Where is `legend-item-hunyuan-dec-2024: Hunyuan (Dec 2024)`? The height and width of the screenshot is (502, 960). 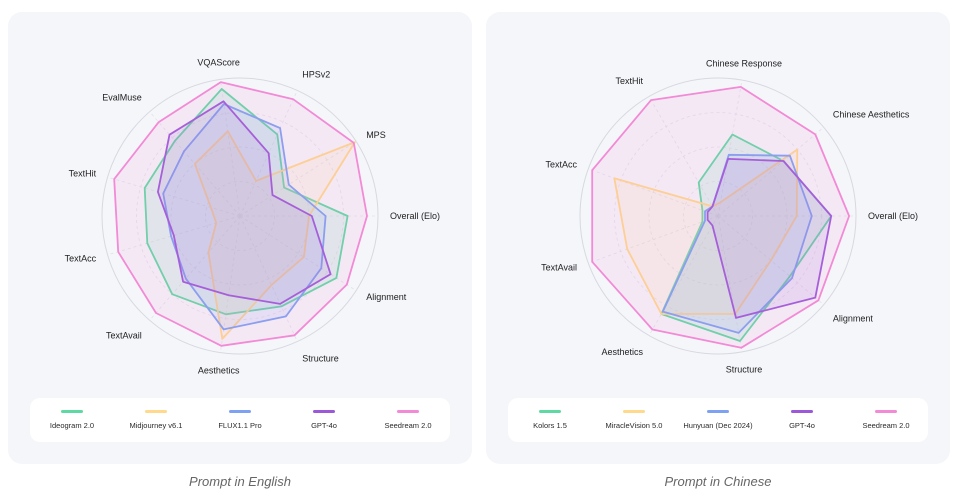 legend-item-hunyuan-dec-2024: Hunyuan (Dec 2024) is located at coordinates (718, 420).